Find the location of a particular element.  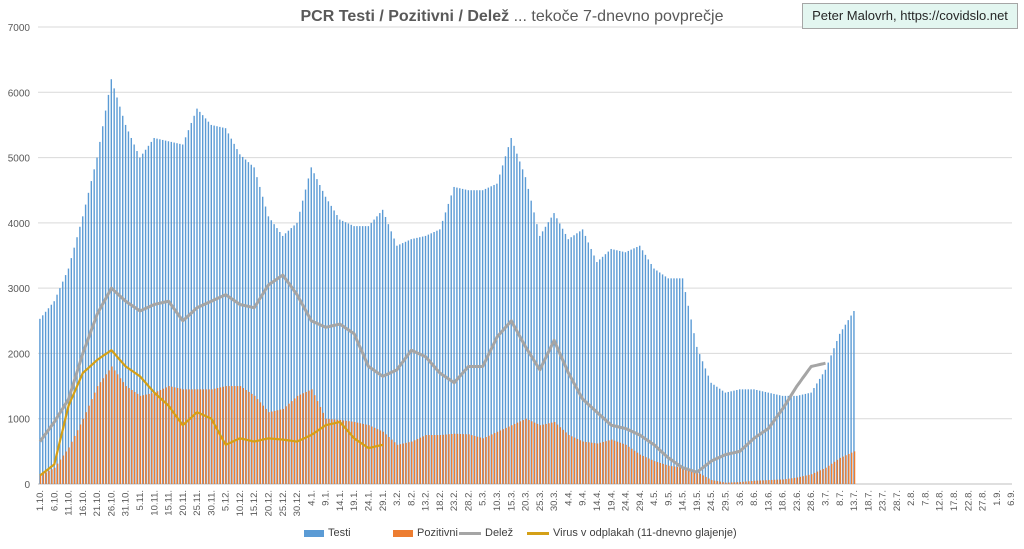

legend-label-delez: Delež is located at coordinates (499, 533).